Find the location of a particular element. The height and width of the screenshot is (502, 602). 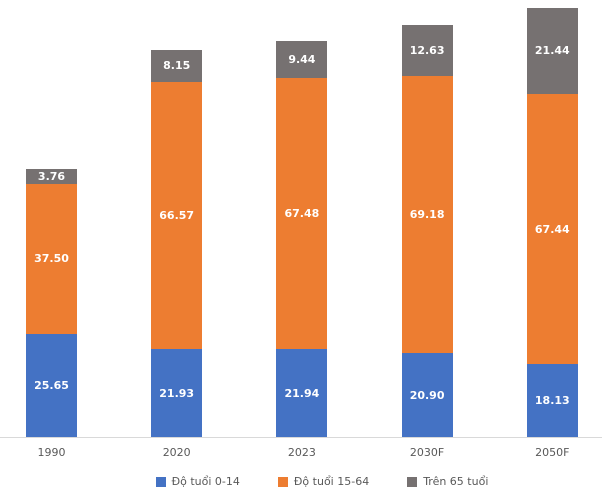

bar-segment-2023-series-1: 67.48 is located at coordinates (302, 213).